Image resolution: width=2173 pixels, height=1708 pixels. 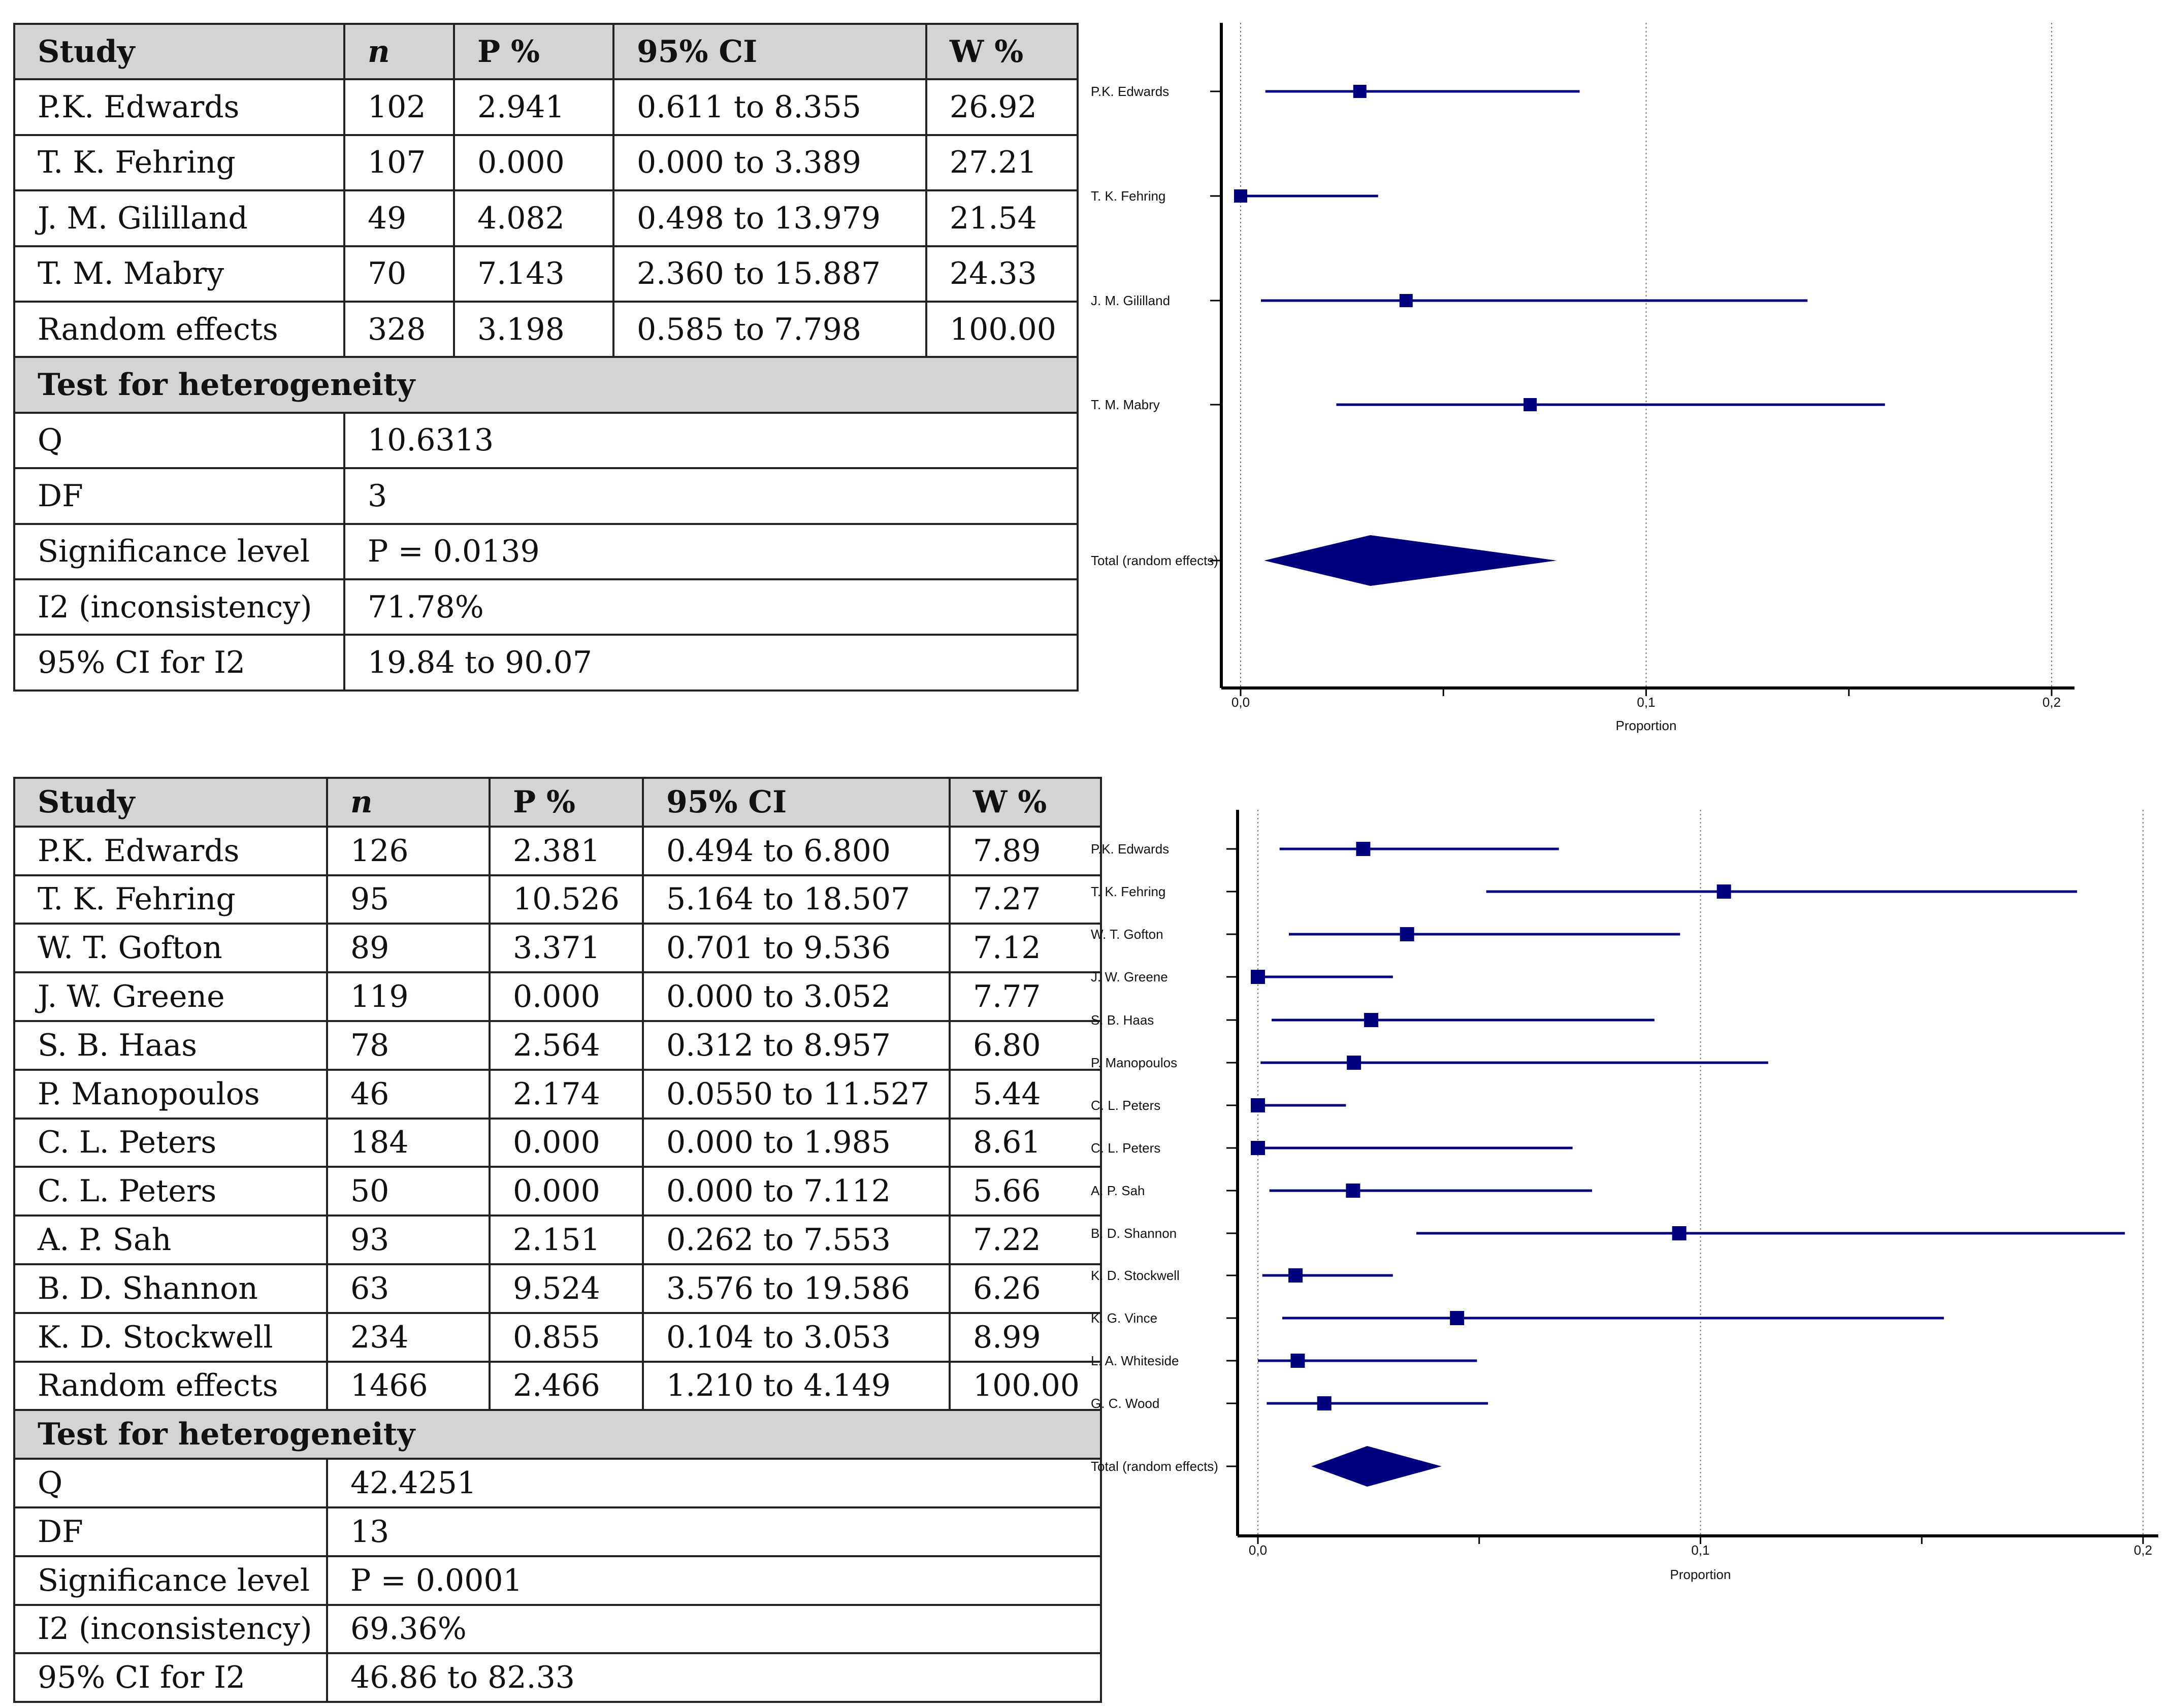 What do you see at coordinates (557, 1532) in the screenshot?
I see `heterogeneity-row: DF 13` at bounding box center [557, 1532].